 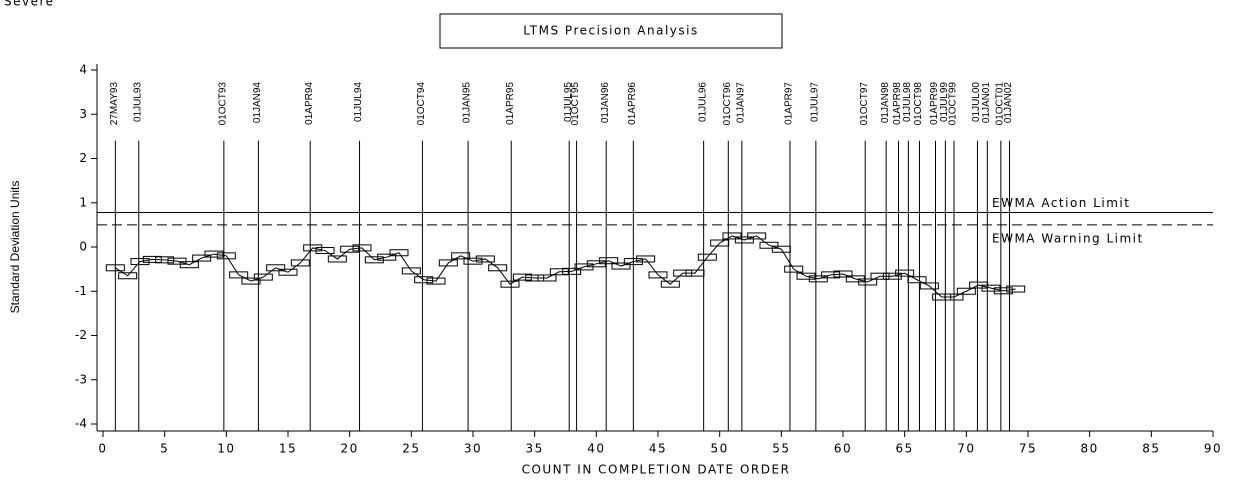 What do you see at coordinates (164, 449) in the screenshot?
I see `x-tick-label: 5` at bounding box center [164, 449].